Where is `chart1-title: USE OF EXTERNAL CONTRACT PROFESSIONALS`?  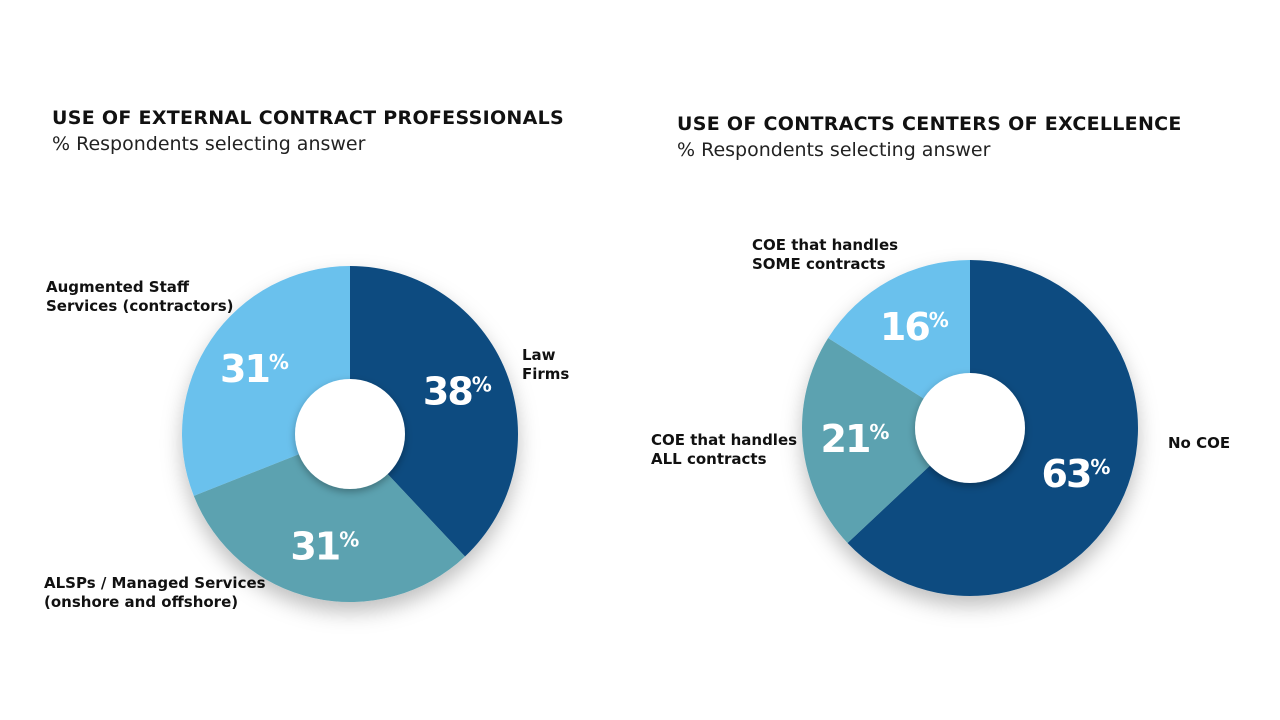
chart1-title: USE OF EXTERNAL CONTRACT PROFESSIONALS is located at coordinates (308, 118).